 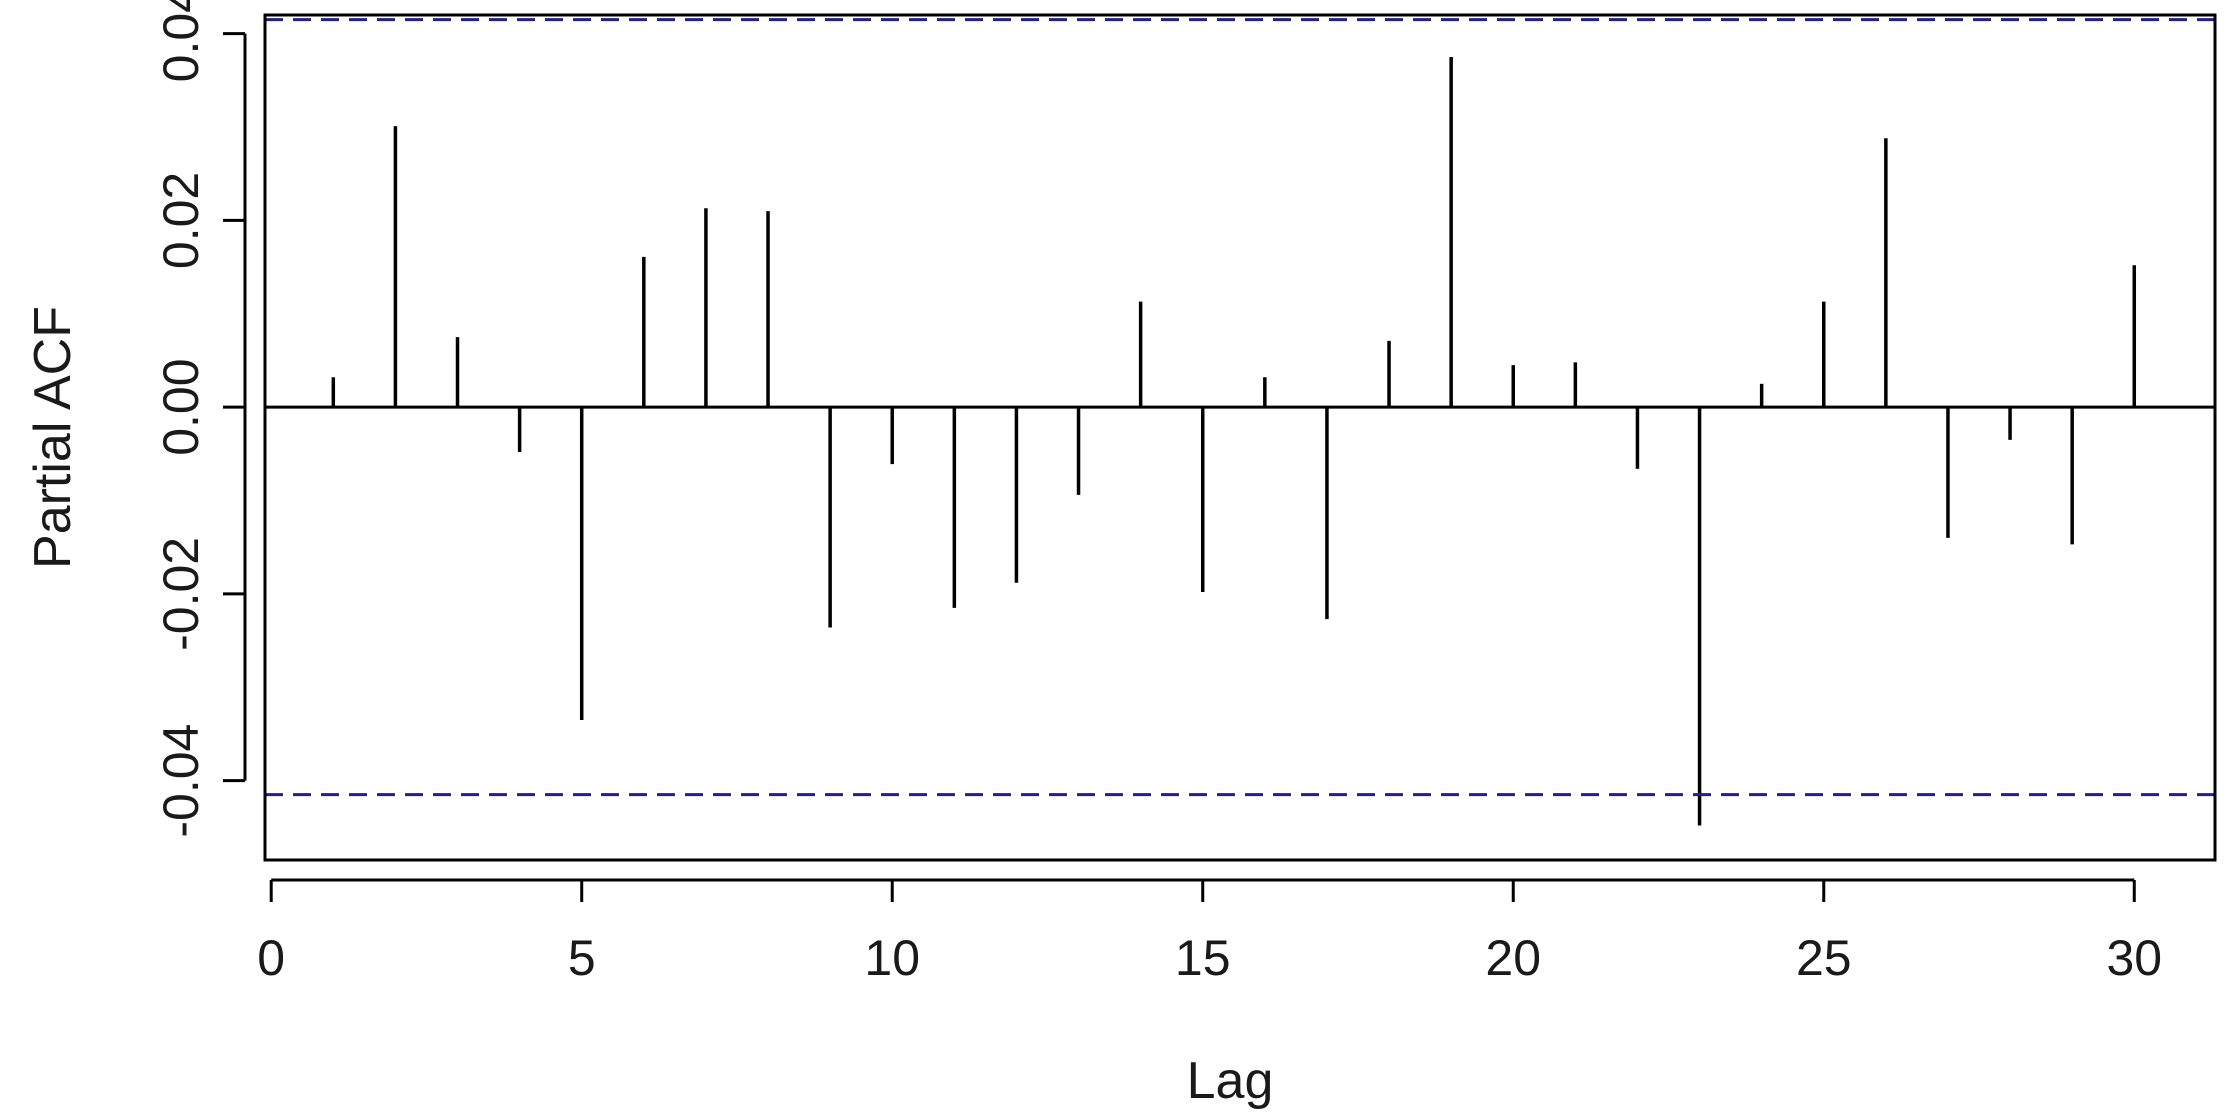 I want to click on x-axis-title: Lag, so click(x=1230, y=1081).